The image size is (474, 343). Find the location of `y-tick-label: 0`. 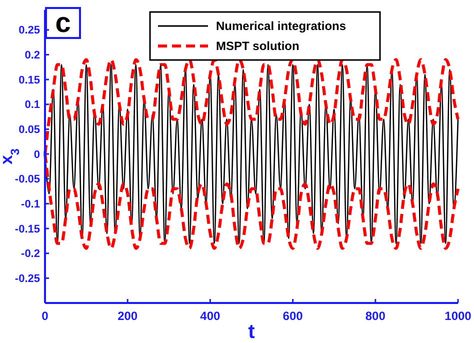

y-tick-label: 0 is located at coordinates (37, 154).